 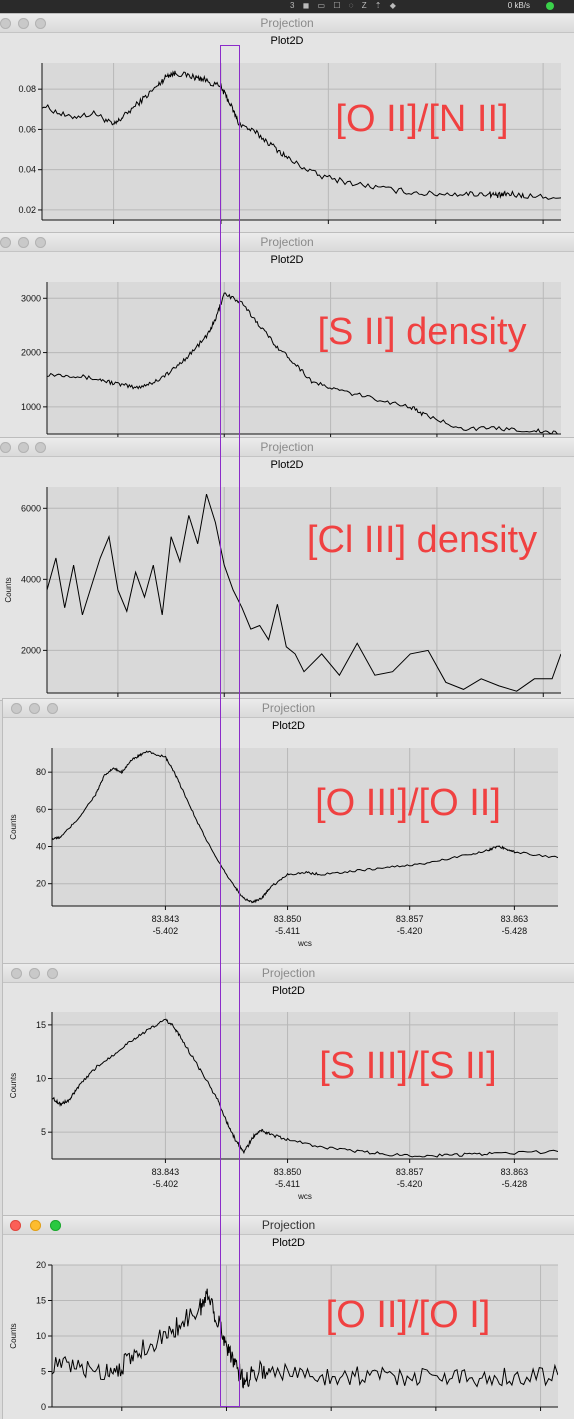 I want to click on y-tick-label: 40, so click(x=41, y=847).